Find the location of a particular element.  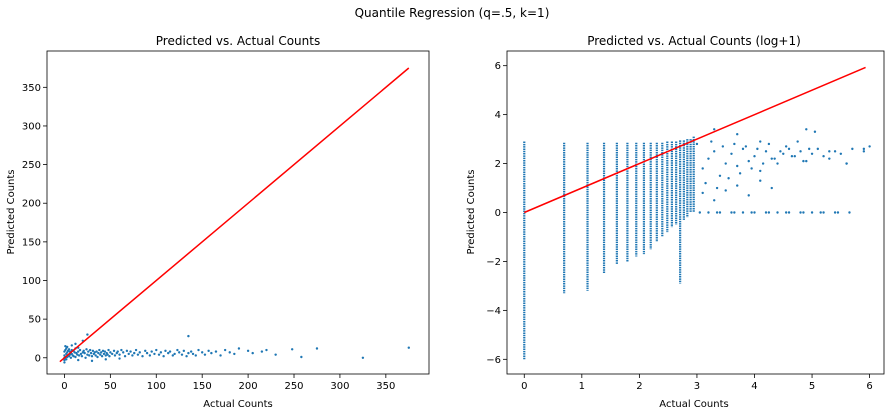

chart-linear-x-ticks: 0 50 100 150 200 250 300 350 is located at coordinates (228, 383).